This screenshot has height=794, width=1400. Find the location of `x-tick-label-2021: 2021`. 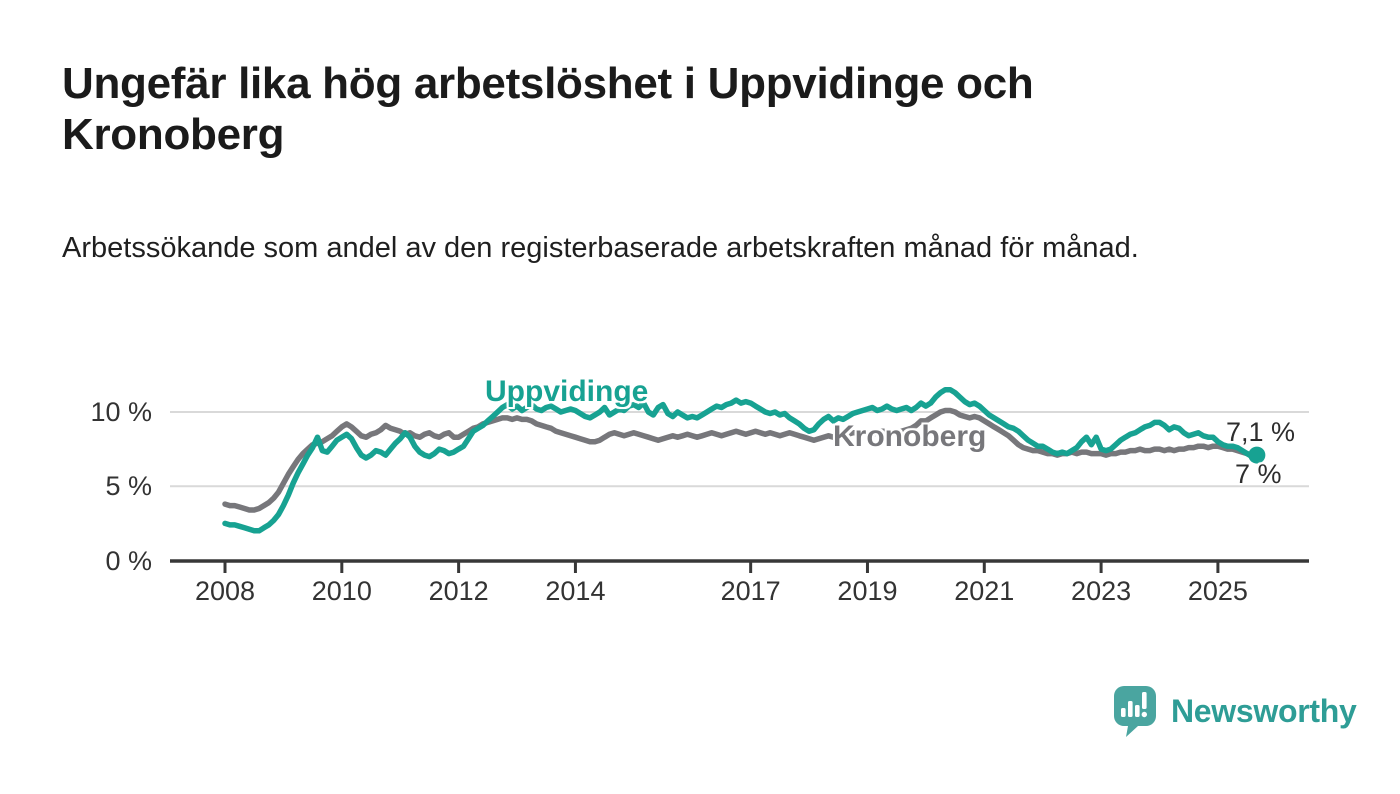

x-tick-label-2021: 2021 is located at coordinates (984, 591).